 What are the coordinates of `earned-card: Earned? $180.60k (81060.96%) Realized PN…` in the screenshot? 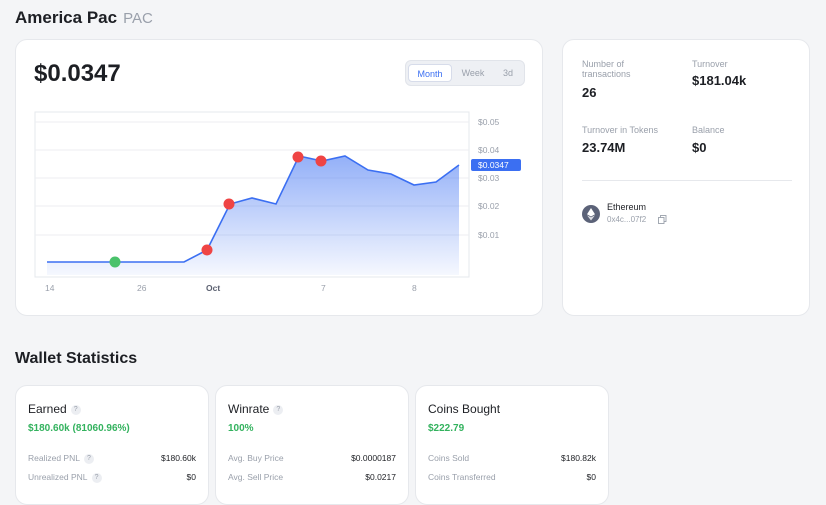 It's located at (112, 445).